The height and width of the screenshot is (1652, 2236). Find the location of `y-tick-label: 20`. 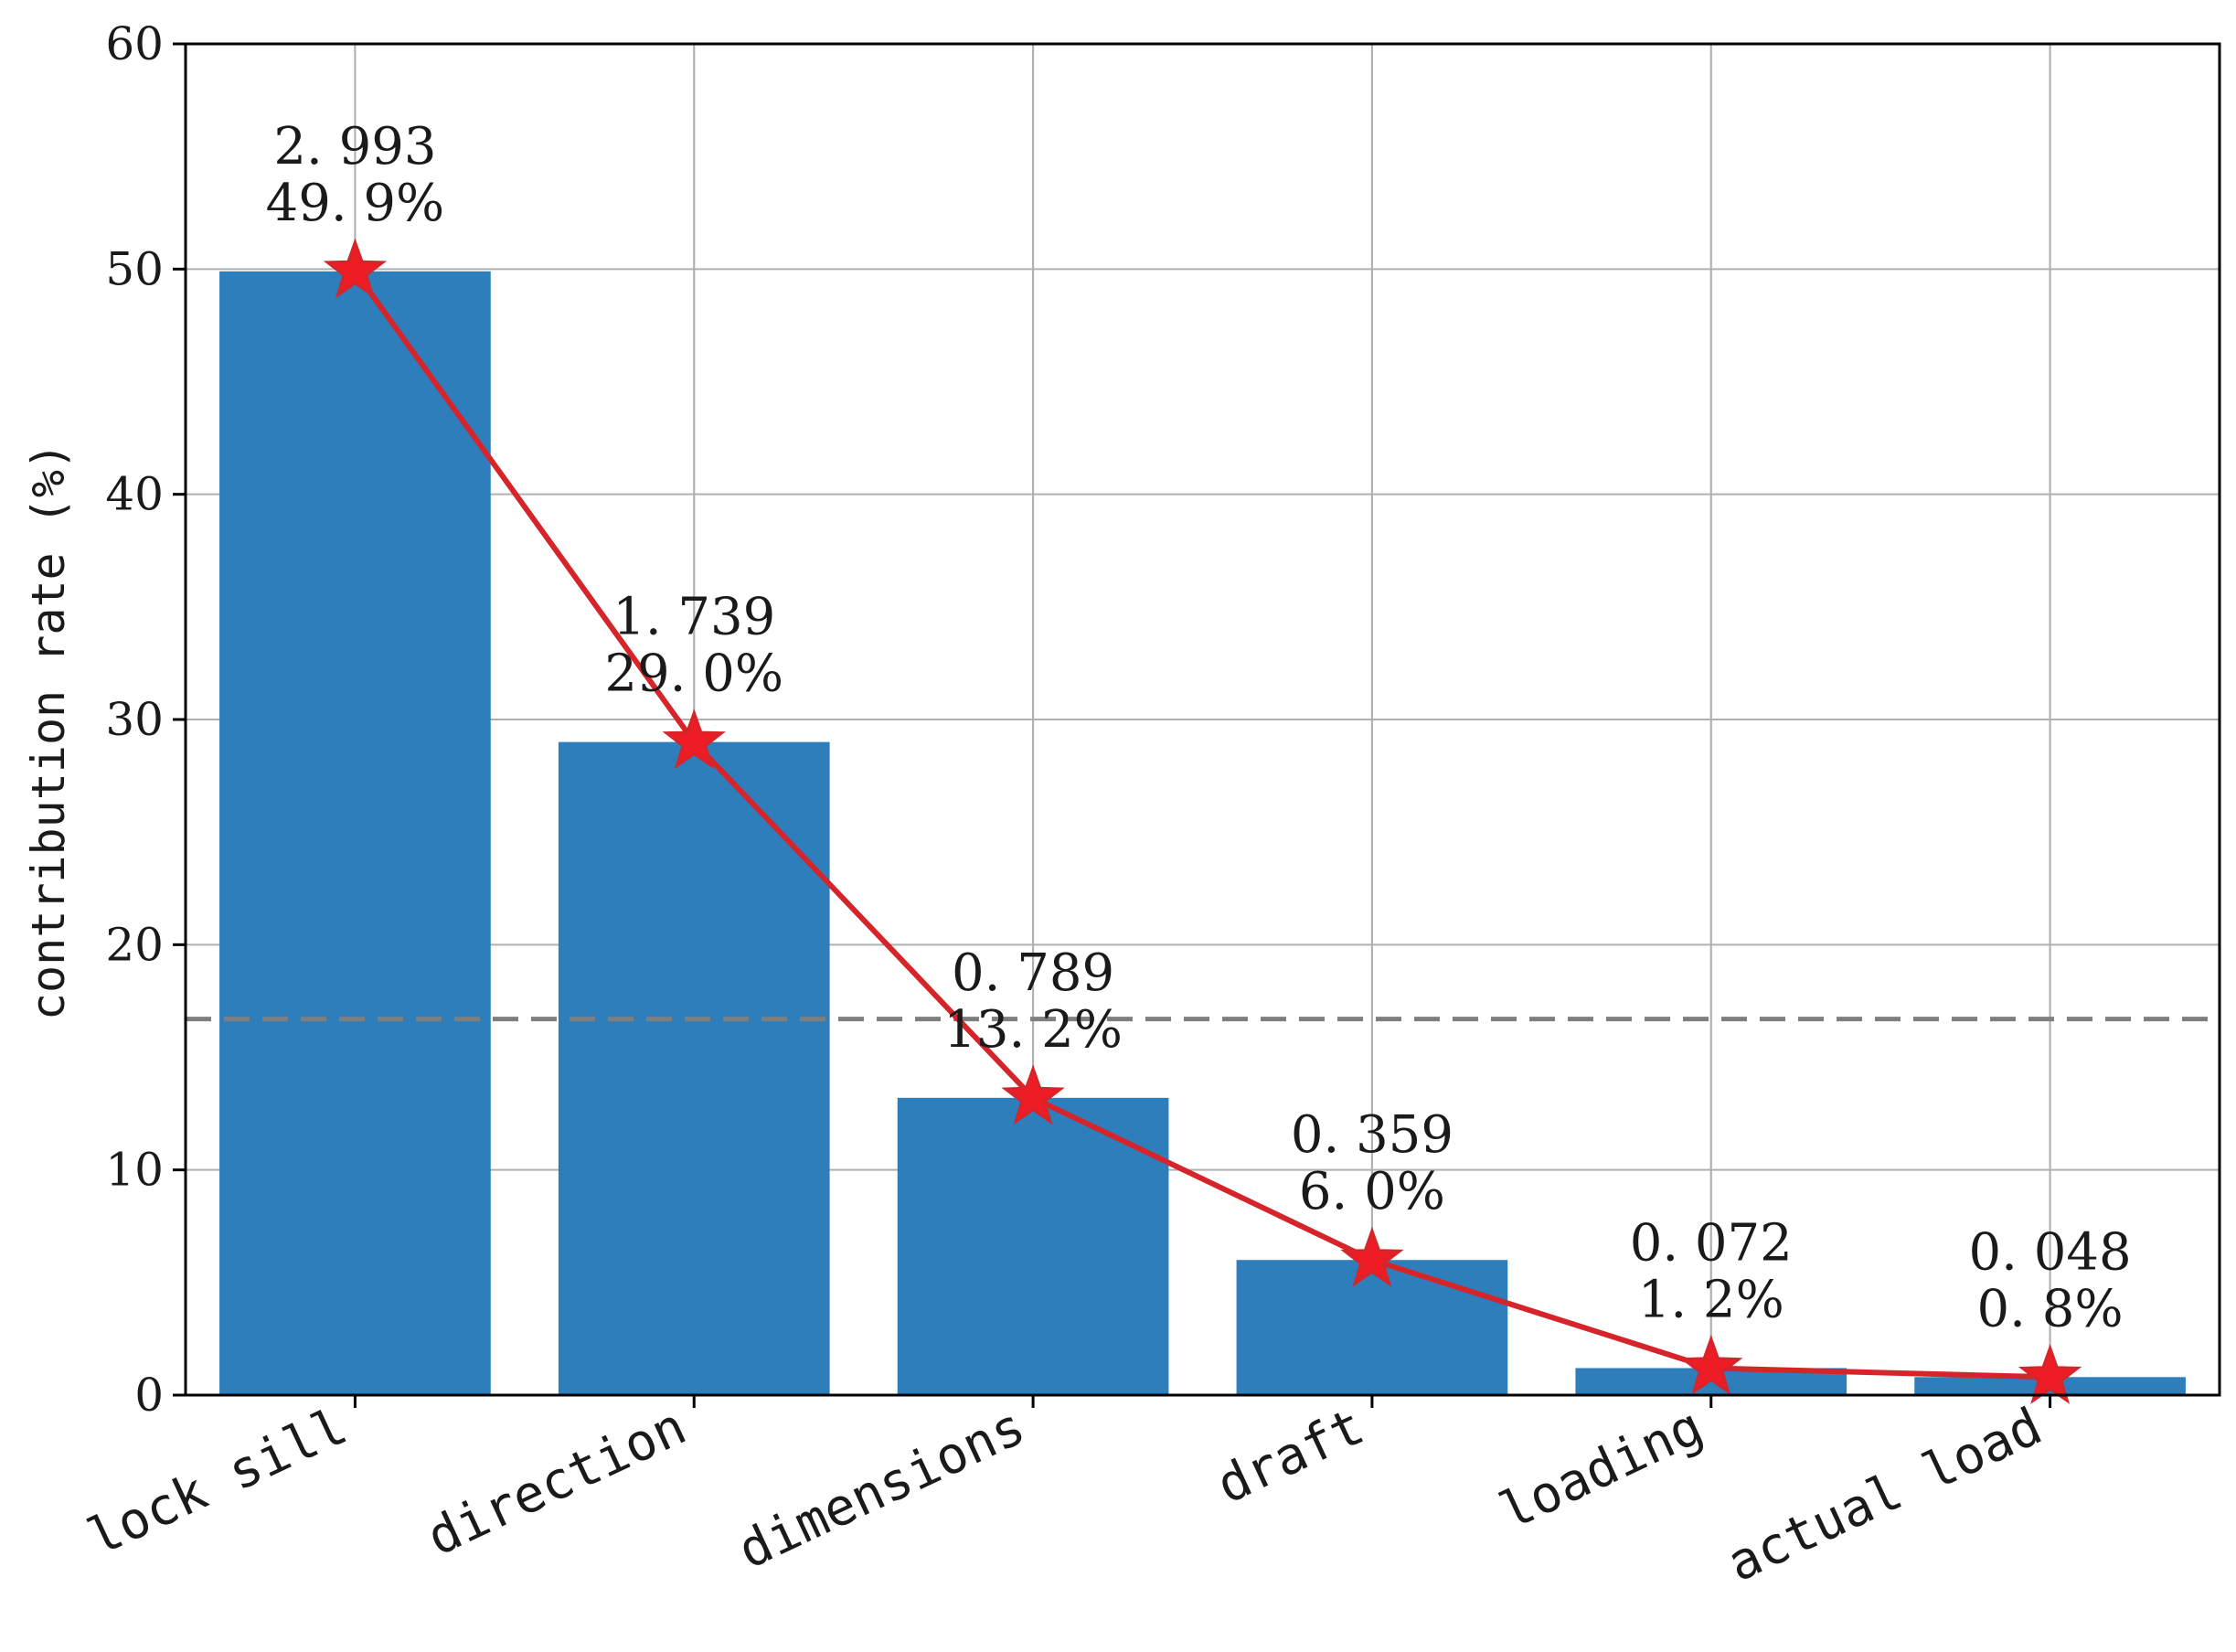

y-tick-label: 20 is located at coordinates (134, 945).